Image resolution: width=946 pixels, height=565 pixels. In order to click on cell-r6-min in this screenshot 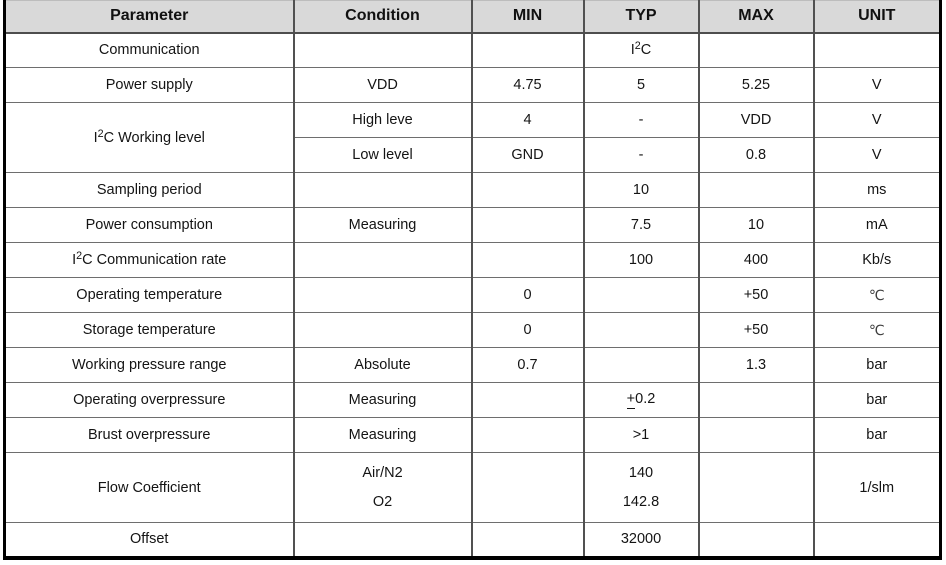, I will do `click(527, 260)`.